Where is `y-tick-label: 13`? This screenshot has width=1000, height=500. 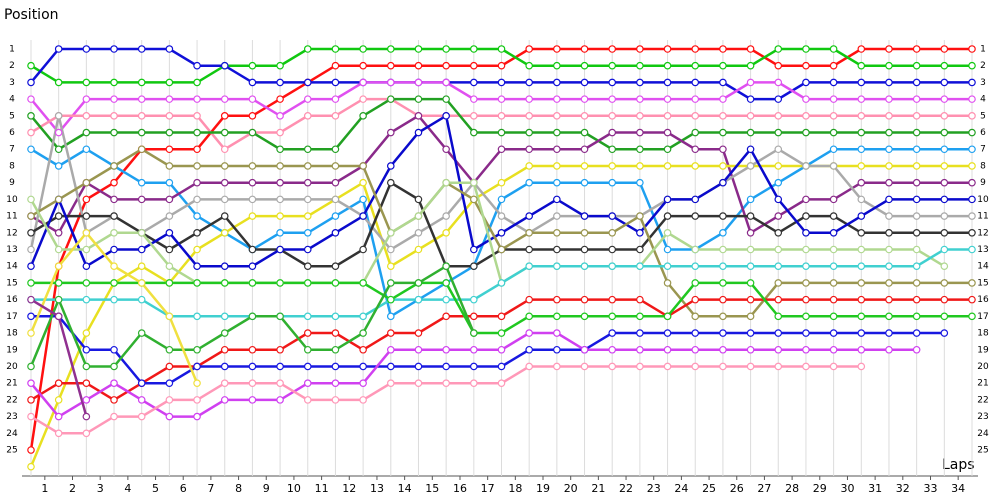
y-tick-label: 13 is located at coordinates (11, 250).